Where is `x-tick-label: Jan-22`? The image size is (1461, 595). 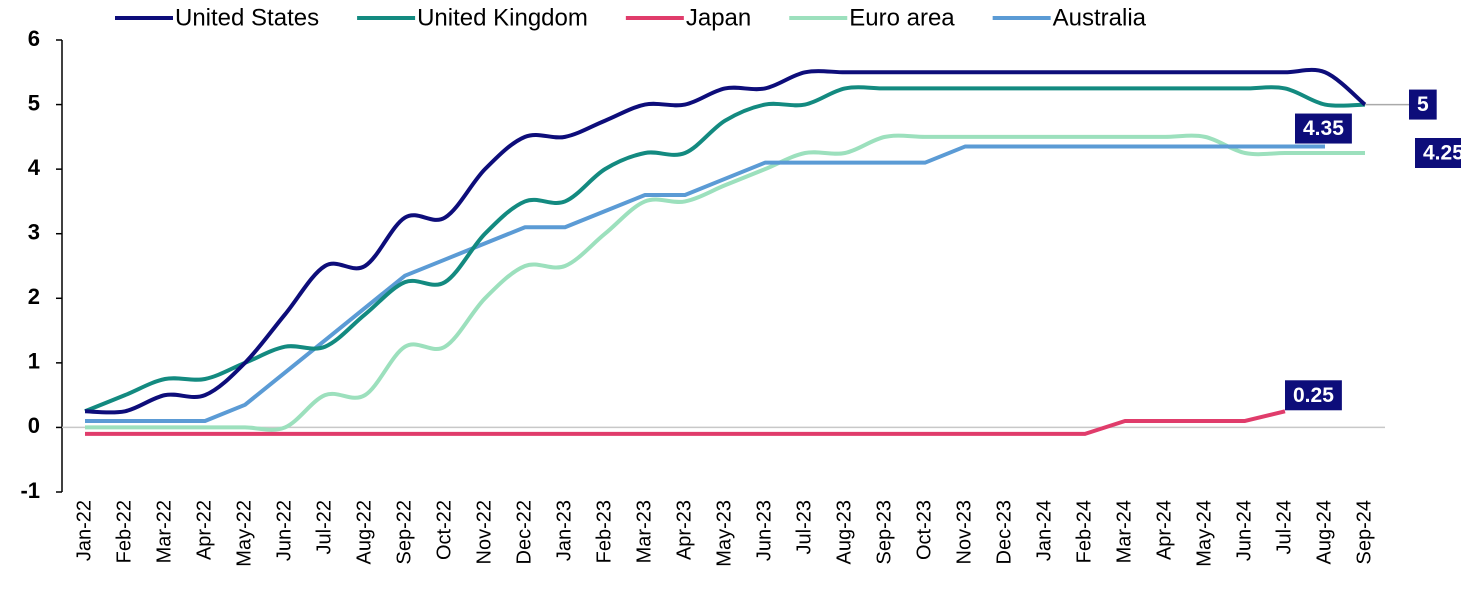 x-tick-label: Jan-22 is located at coordinates (84, 530).